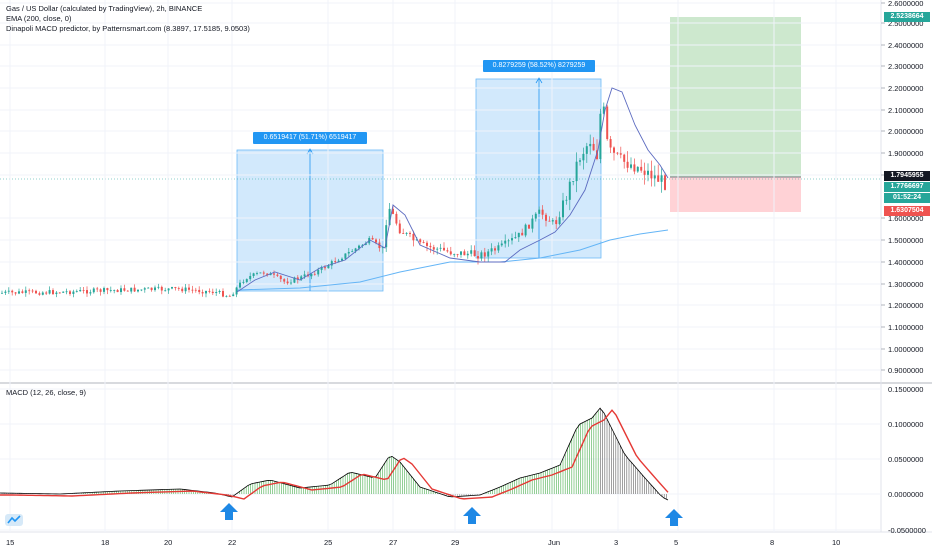  Describe the element at coordinates (905, 66) in the screenshot. I see `price-tick-label: 2.3000000` at that location.